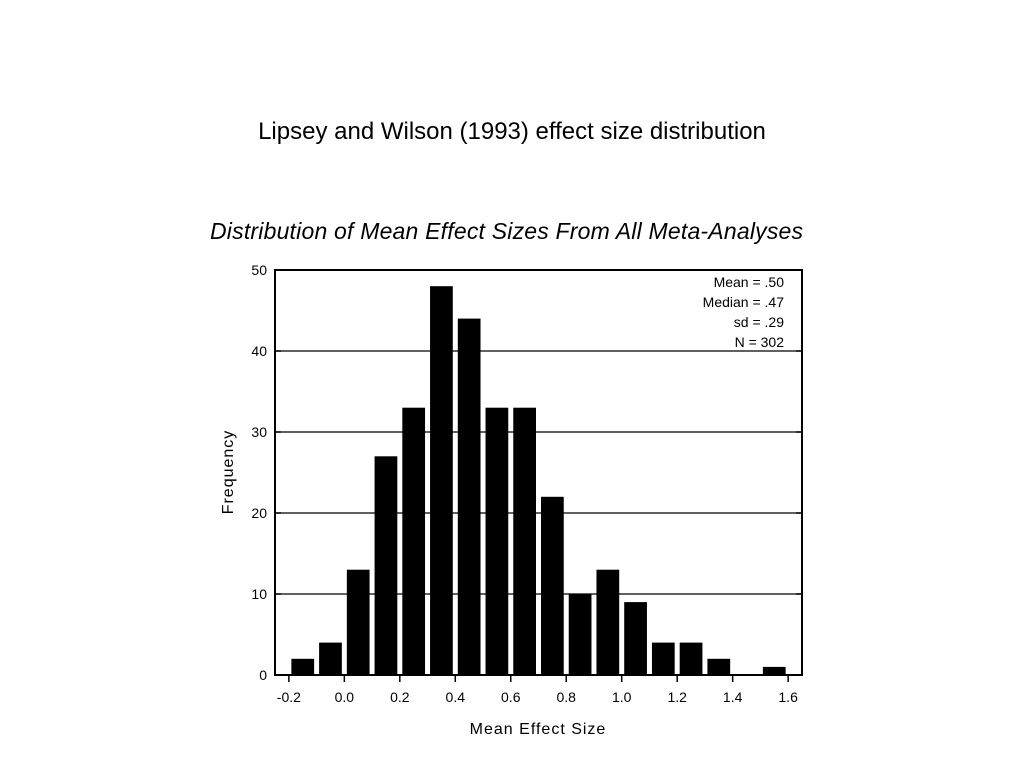 The width and height of the screenshot is (1024, 768). Describe the element at coordinates (400, 697) in the screenshot. I see `x-tick-label: 0.2` at that location.